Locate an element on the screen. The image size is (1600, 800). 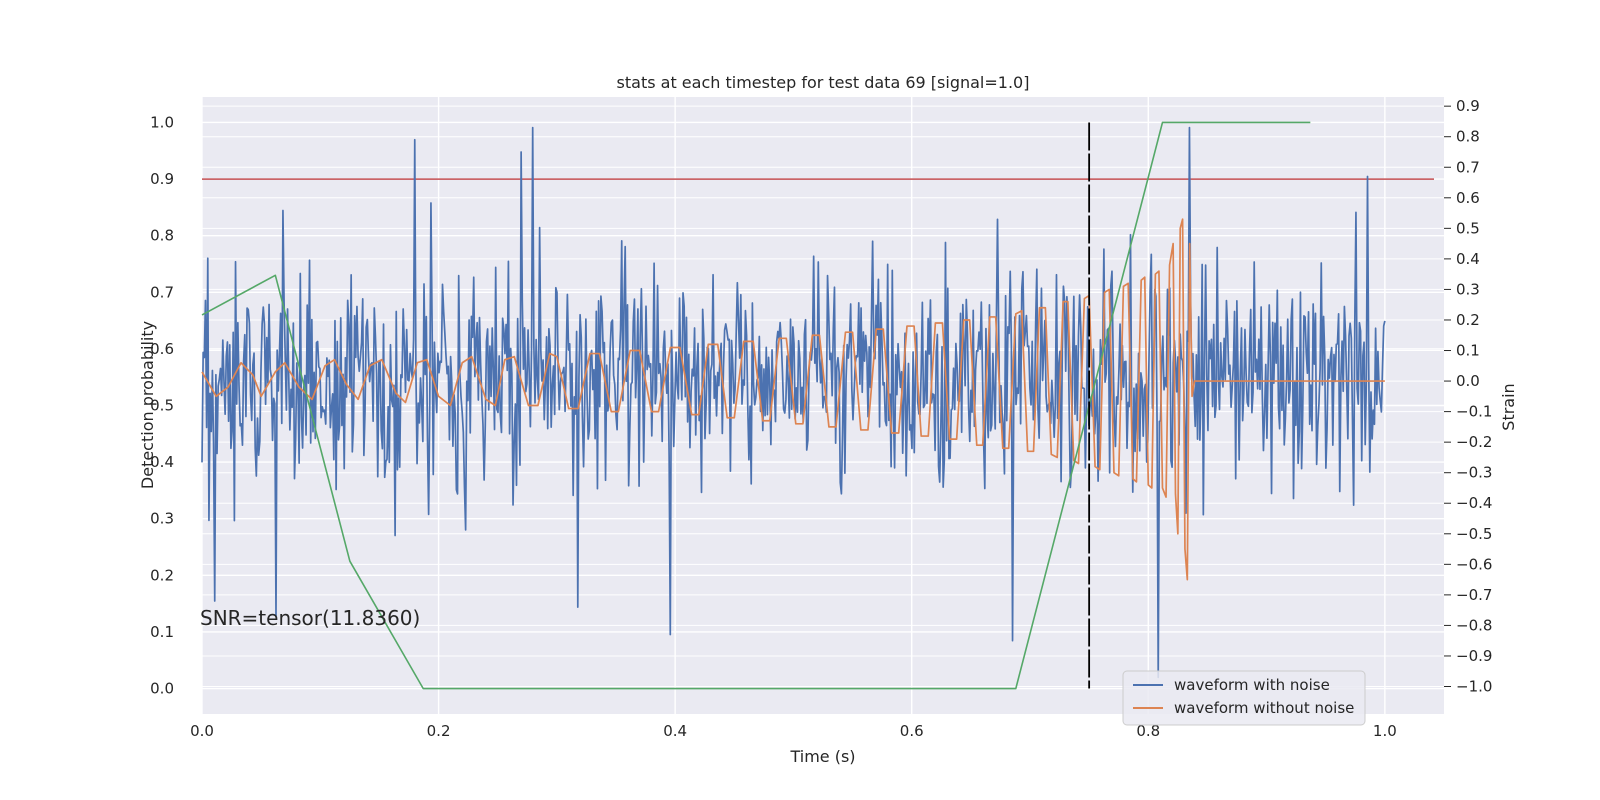
y-right-tick-label: 0.6 is located at coordinates (1468, 198).